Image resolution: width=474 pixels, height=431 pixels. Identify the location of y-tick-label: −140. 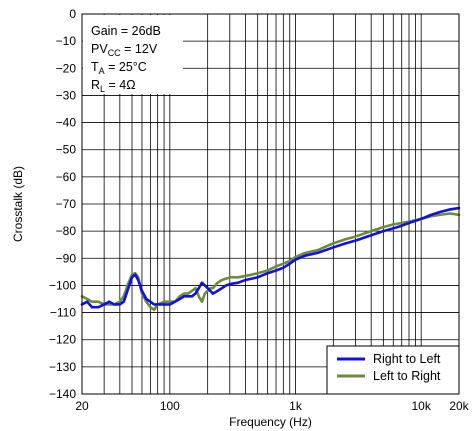
(62, 394).